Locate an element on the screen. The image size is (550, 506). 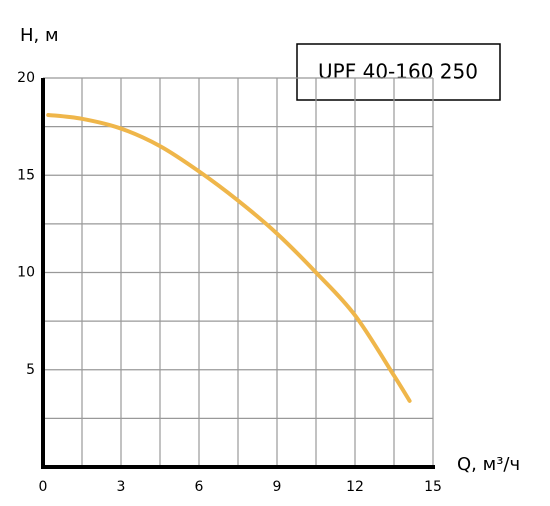
x-tick-label: 12 is located at coordinates (355, 487).